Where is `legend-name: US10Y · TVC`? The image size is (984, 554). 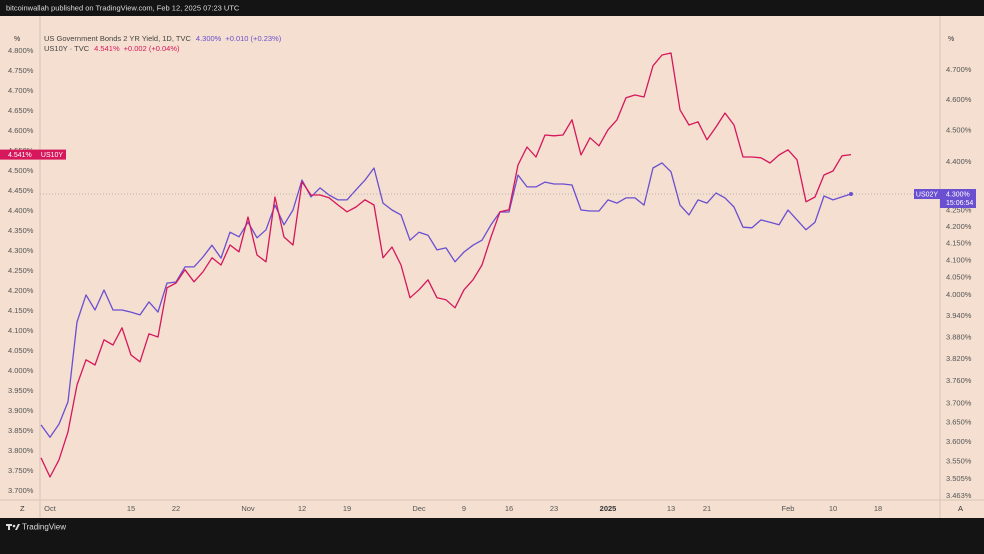 legend-name: US10Y · TVC is located at coordinates (67, 48).